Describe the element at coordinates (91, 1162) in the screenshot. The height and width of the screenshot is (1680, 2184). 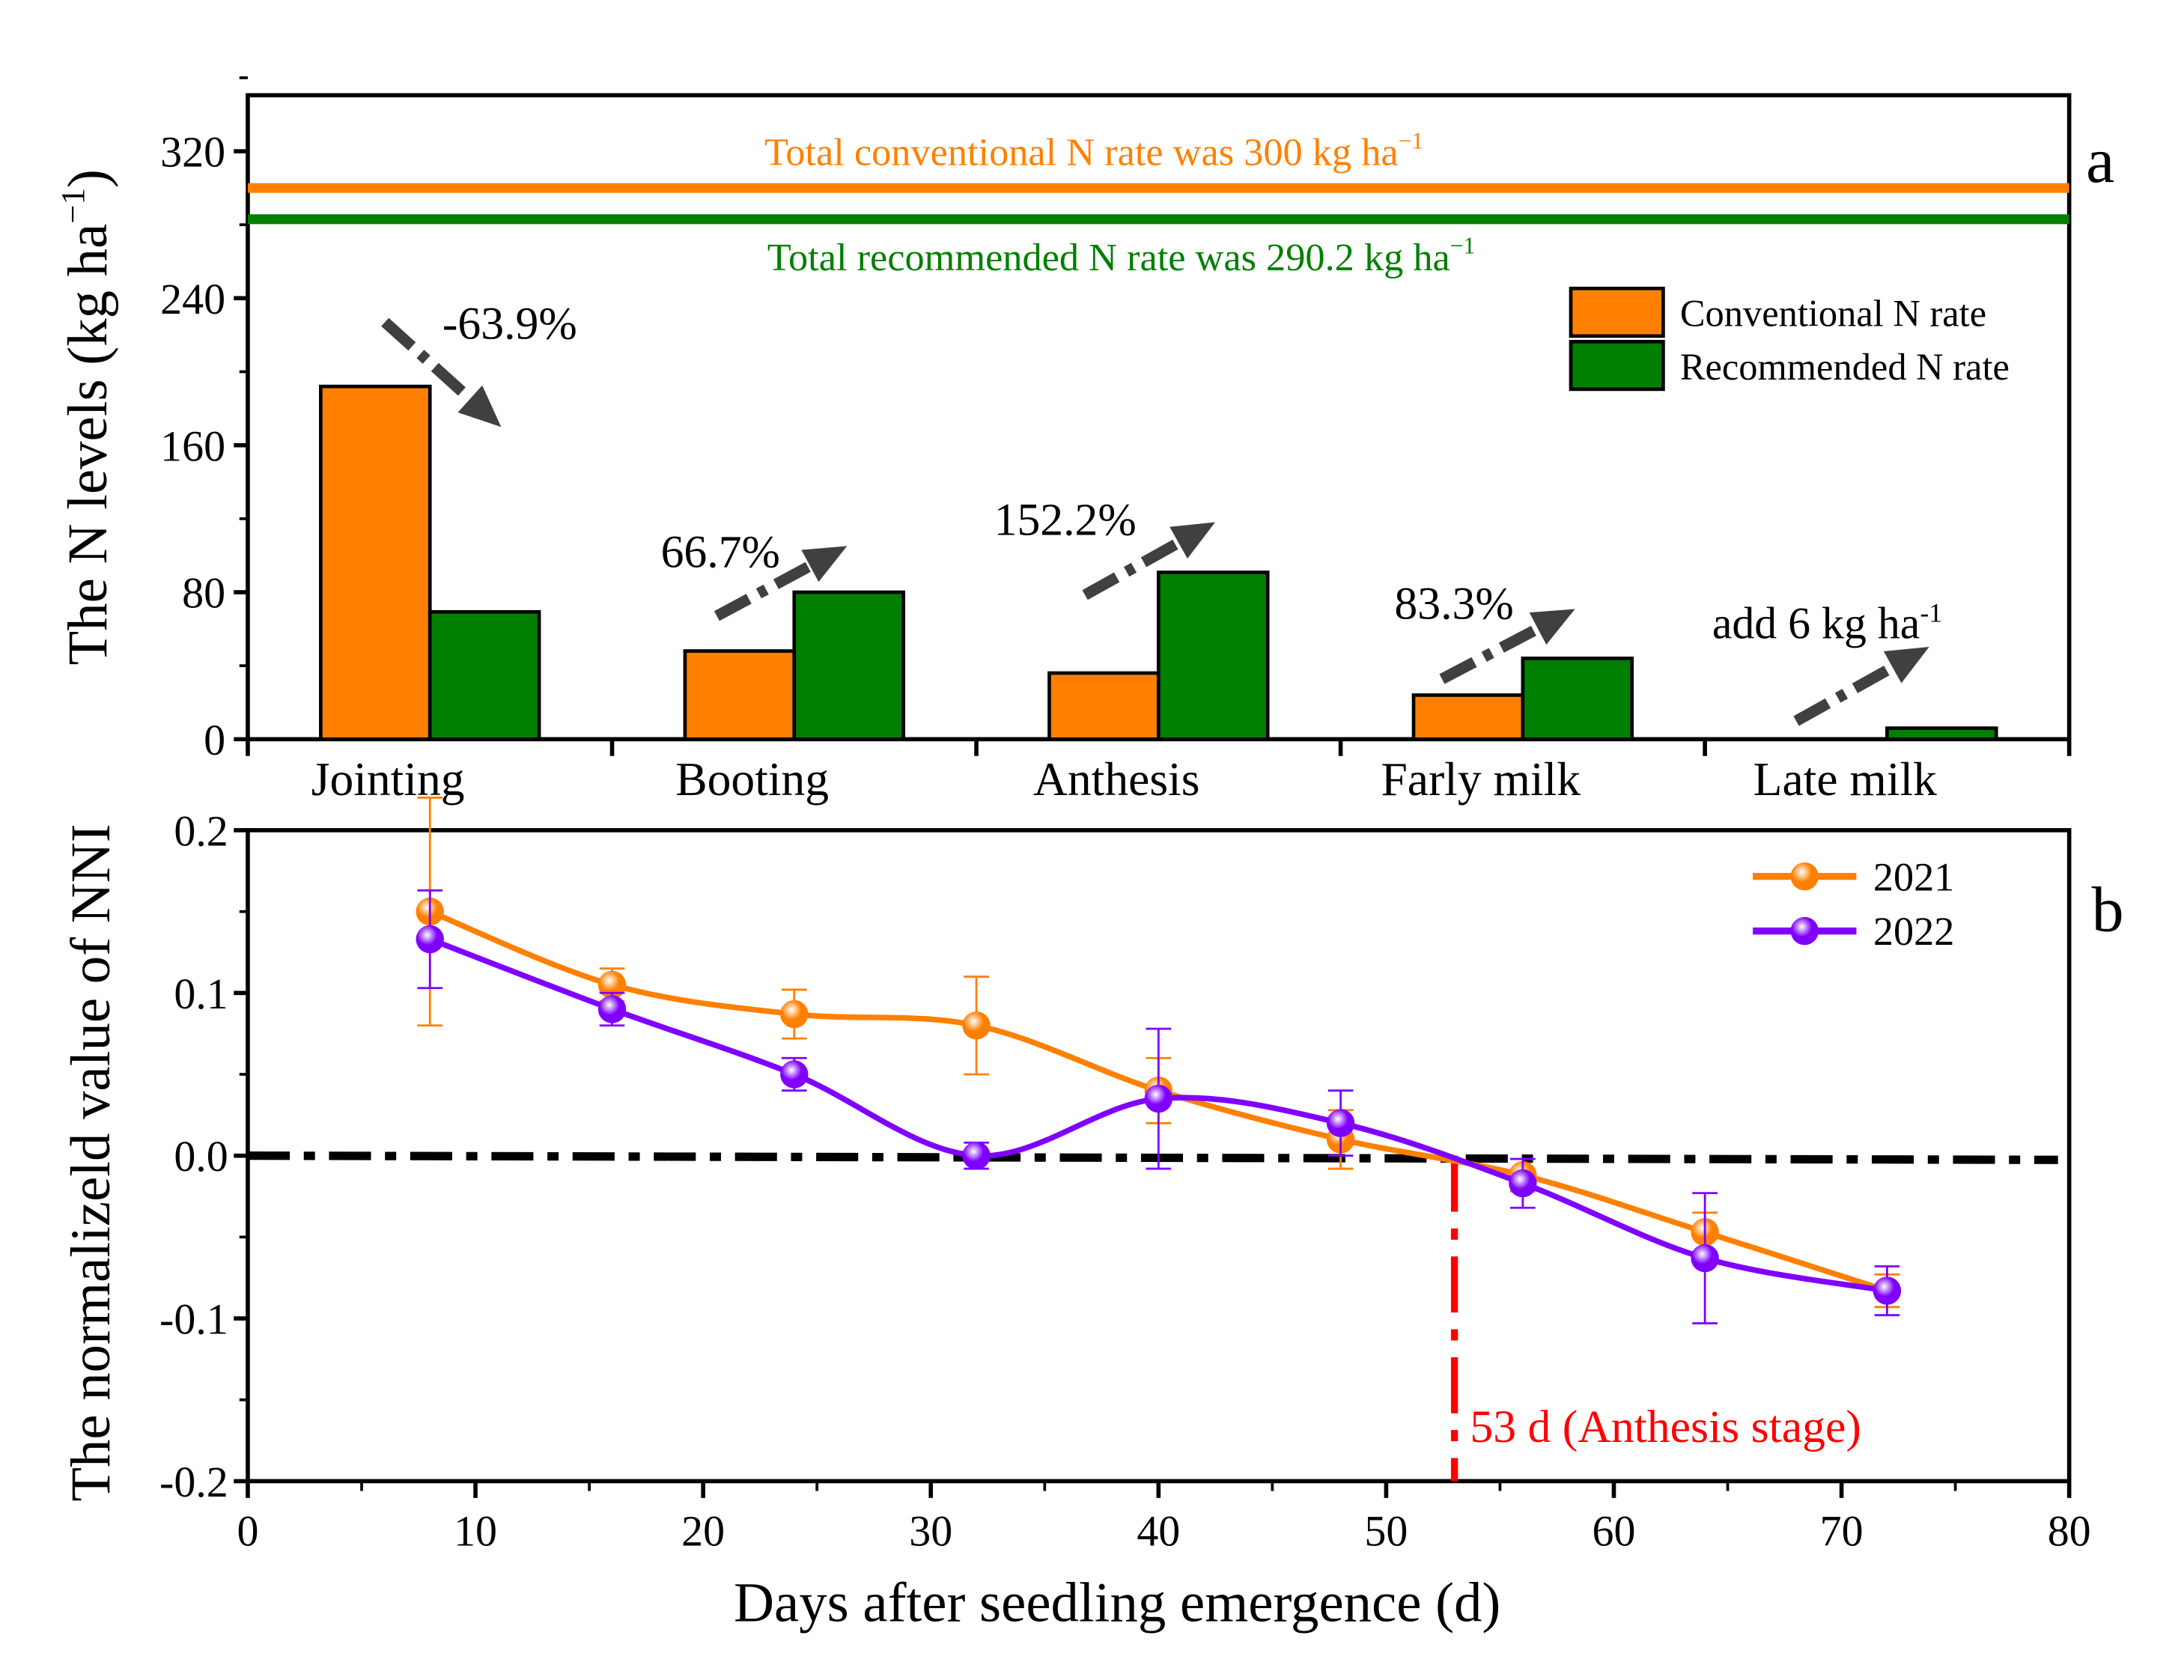
I see `y-axis-label: The normalizeld value of NNI` at that location.